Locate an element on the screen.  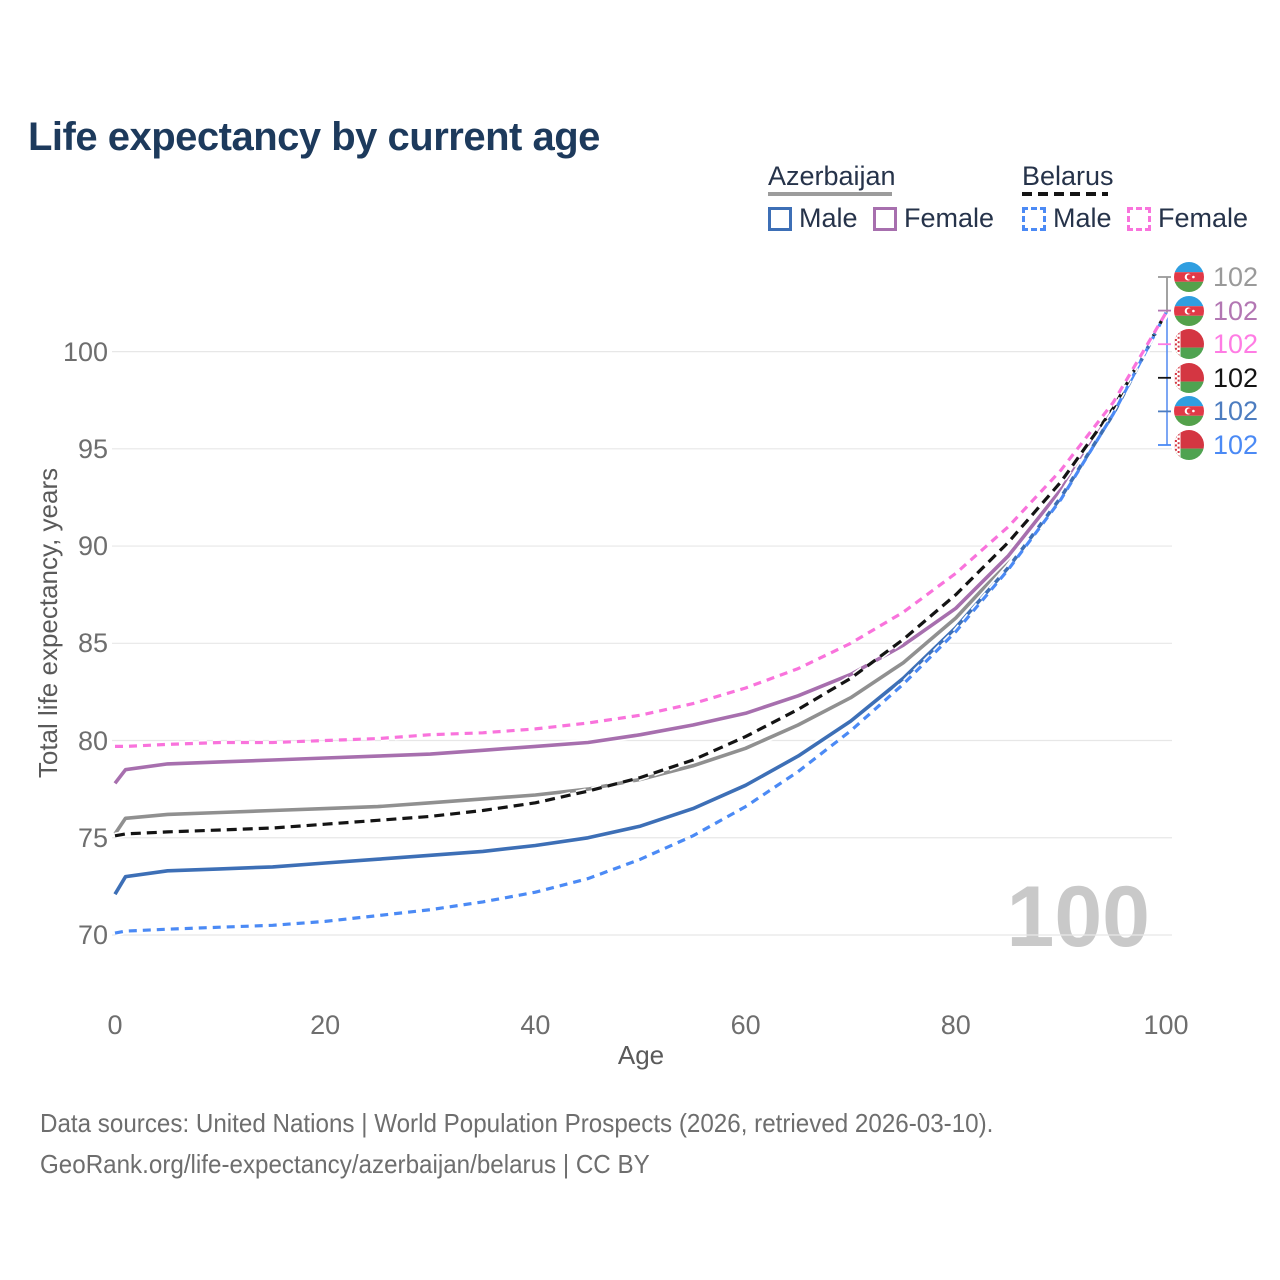
legend-label-belarus-male: Male is located at coordinates (1082, 218).